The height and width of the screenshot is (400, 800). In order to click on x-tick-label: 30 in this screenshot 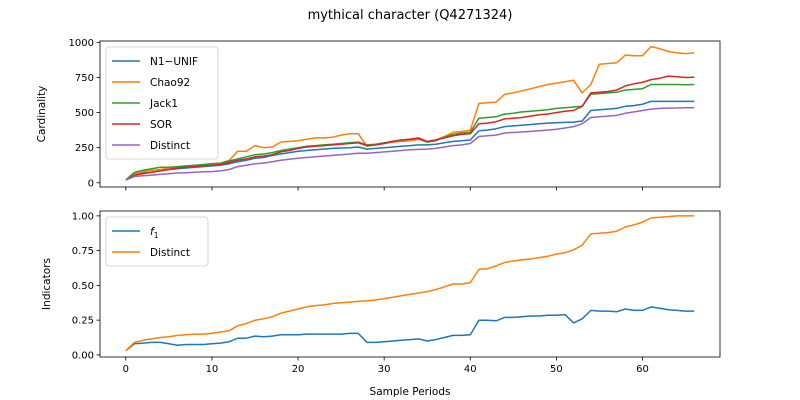, I will do `click(384, 369)`.